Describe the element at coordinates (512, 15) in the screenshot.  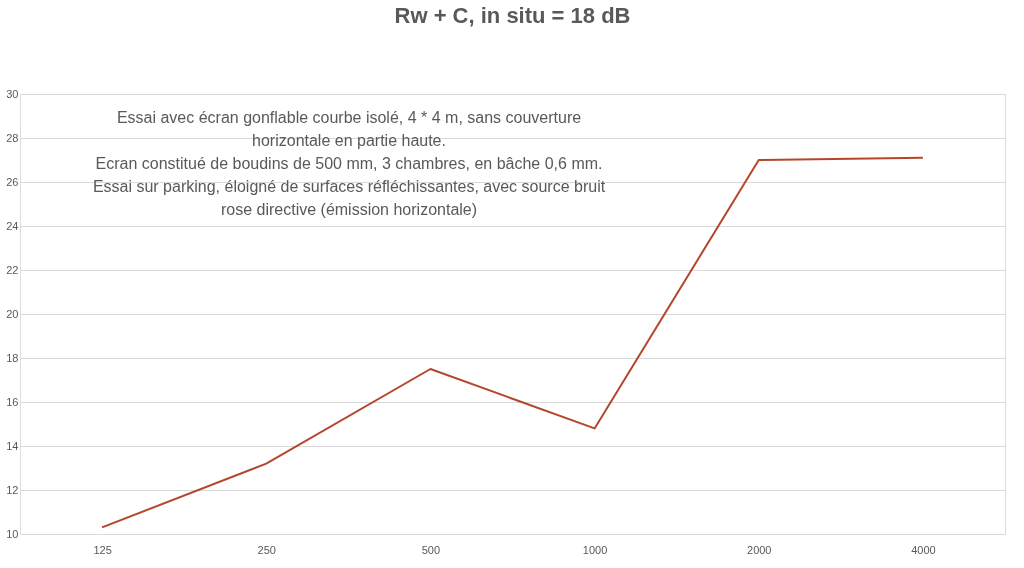
I see `chart-title: Rw + C, in situ = 18 dB` at that location.